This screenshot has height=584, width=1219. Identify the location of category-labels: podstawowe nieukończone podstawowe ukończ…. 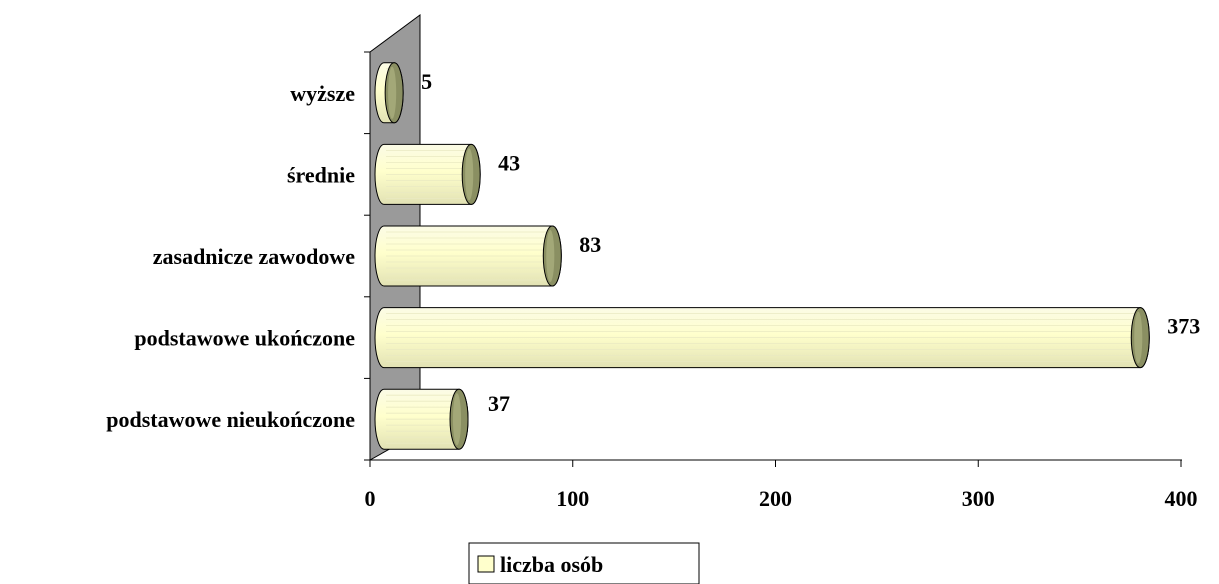
(230, 256).